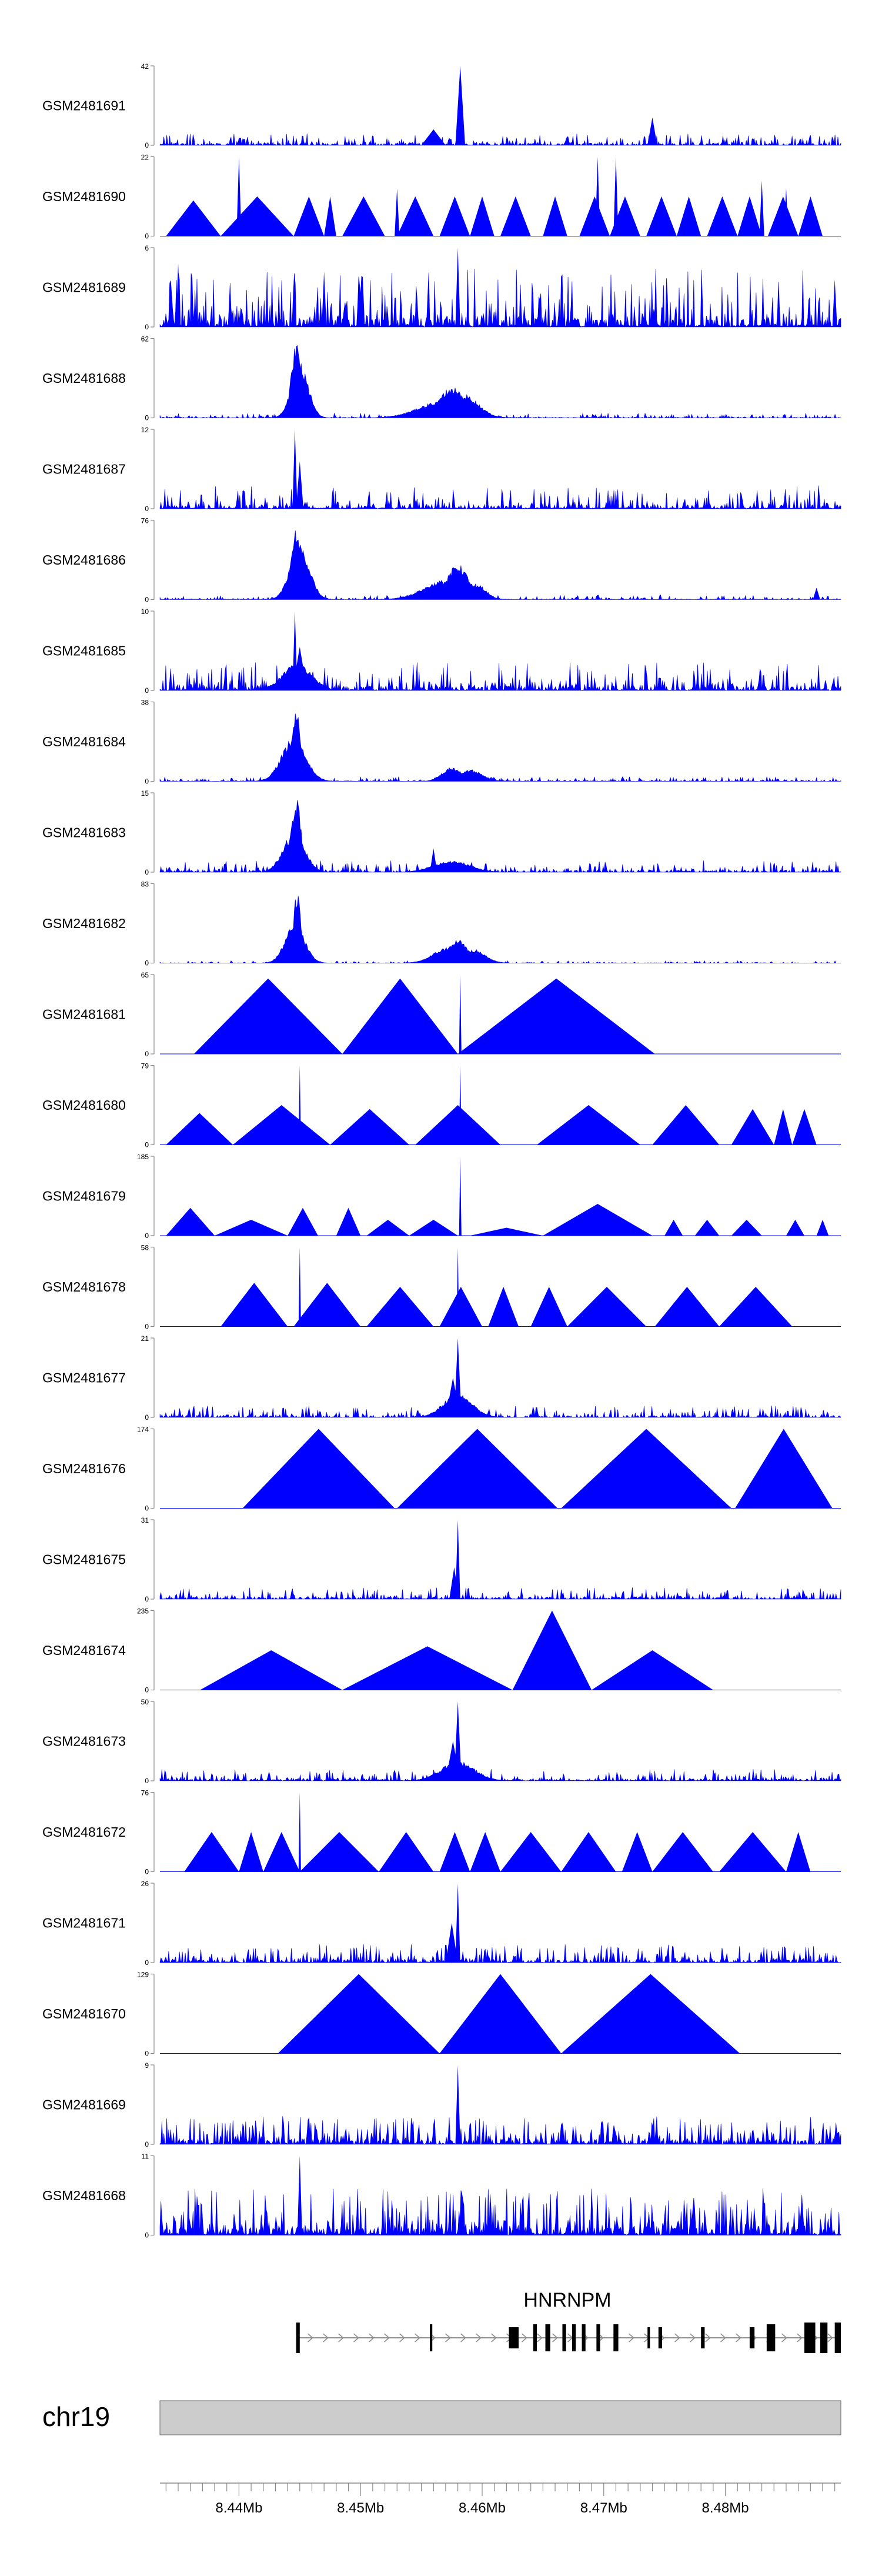 This screenshot has height=2576, width=882. Describe the element at coordinates (145, 1338) in the screenshot. I see `track-ymax-label: 21` at that location.